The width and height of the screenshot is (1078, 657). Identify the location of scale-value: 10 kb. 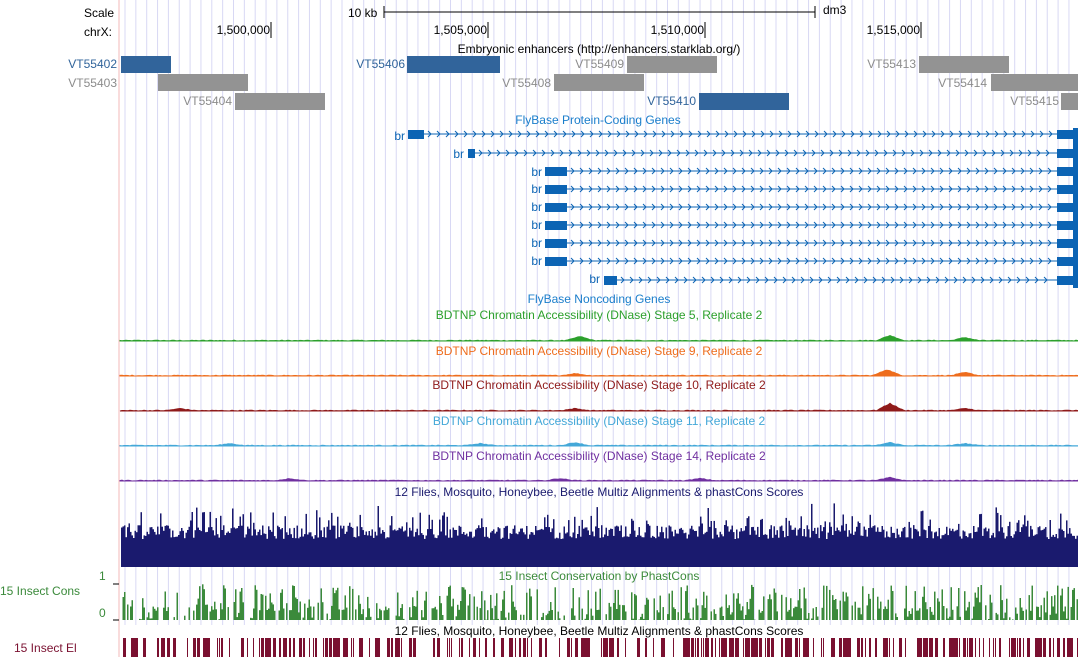
(363, 13).